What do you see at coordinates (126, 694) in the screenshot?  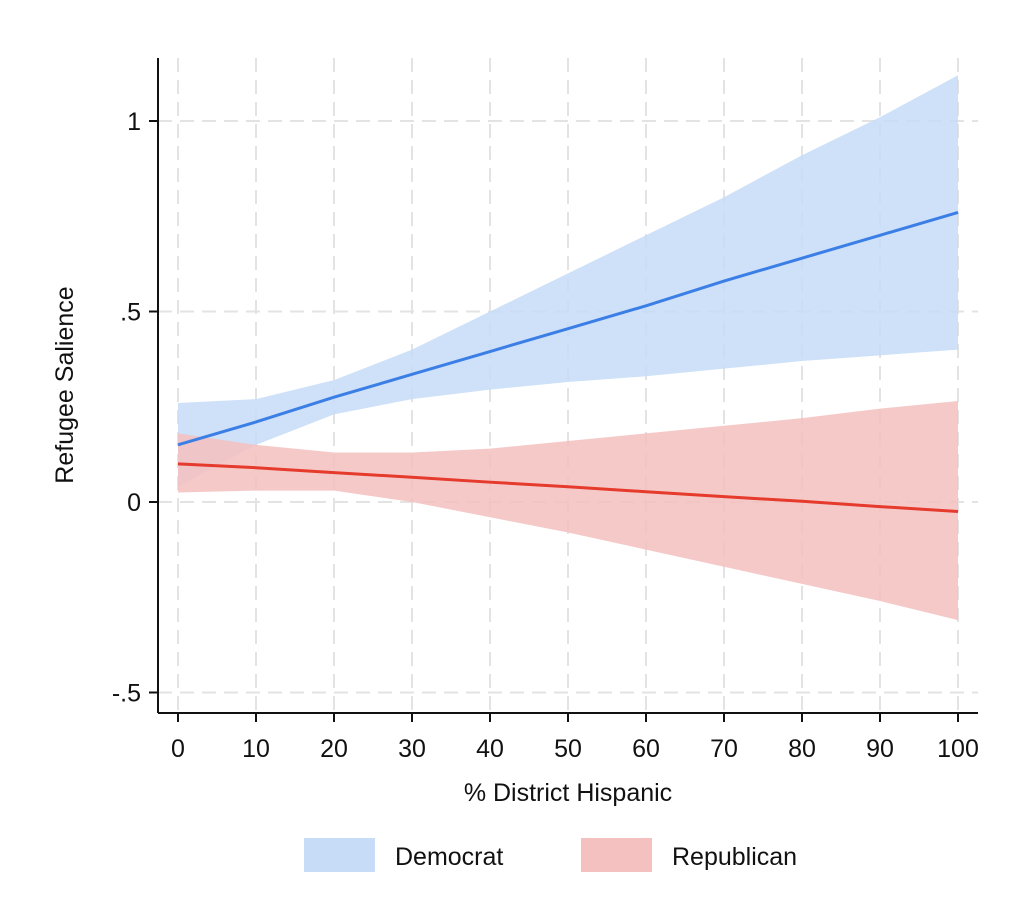 I see `y-tick-label: -.5` at bounding box center [126, 694].